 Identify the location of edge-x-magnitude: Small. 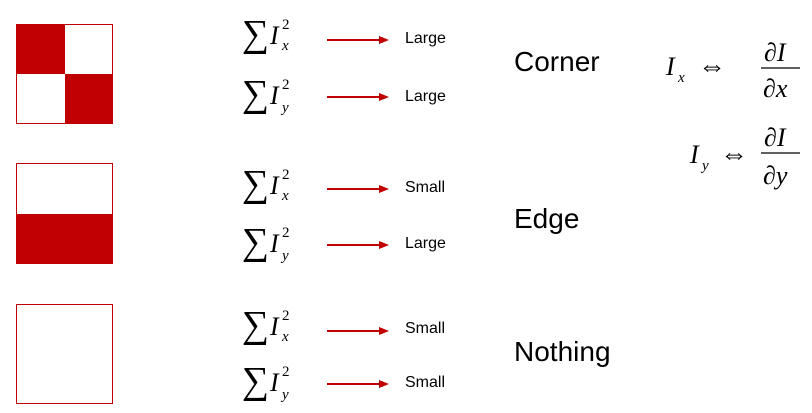
(425, 187).